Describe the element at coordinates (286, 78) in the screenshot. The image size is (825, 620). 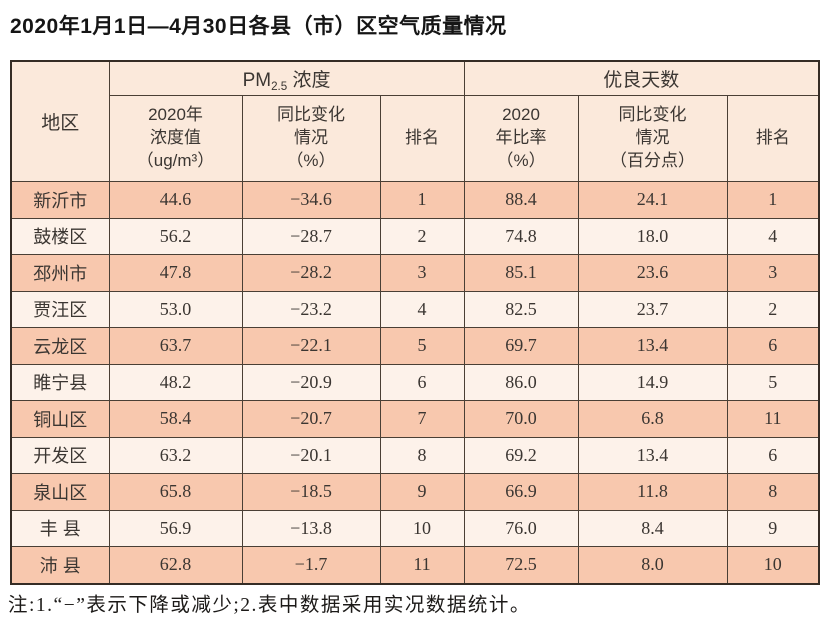
I see `col-group-pm25: PM2.5 浓度` at that location.